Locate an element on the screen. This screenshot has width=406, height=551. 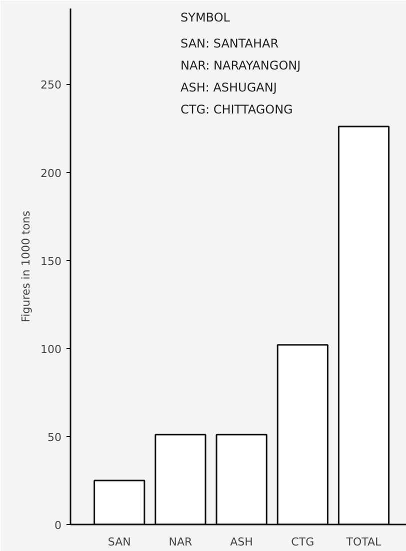
y-tick-label: 200 is located at coordinates (51, 173).